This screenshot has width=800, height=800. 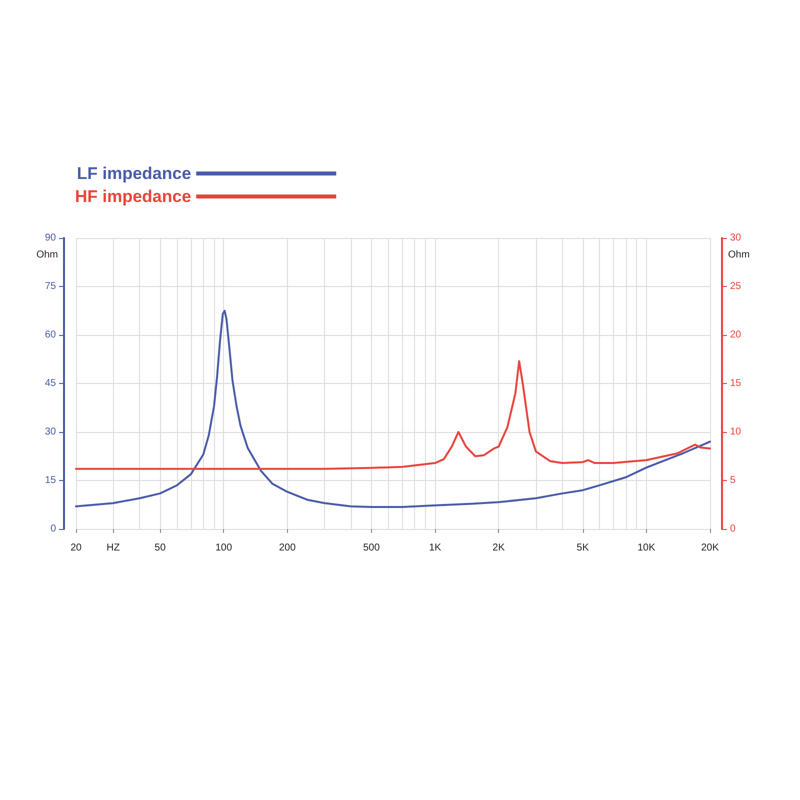 What do you see at coordinates (287, 548) in the screenshot?
I see `x-tick-label: 200` at bounding box center [287, 548].